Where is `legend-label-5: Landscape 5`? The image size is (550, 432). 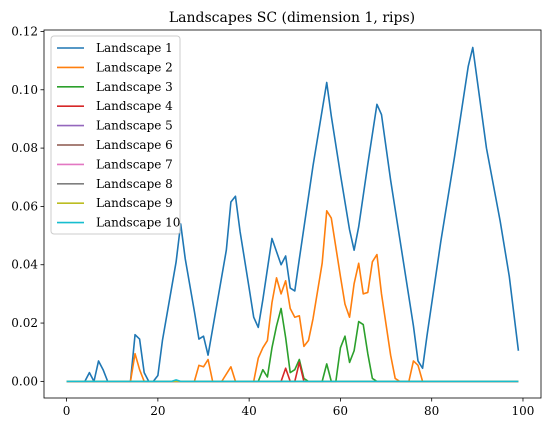
legend-label-5: Landscape 5 is located at coordinates (134, 126).